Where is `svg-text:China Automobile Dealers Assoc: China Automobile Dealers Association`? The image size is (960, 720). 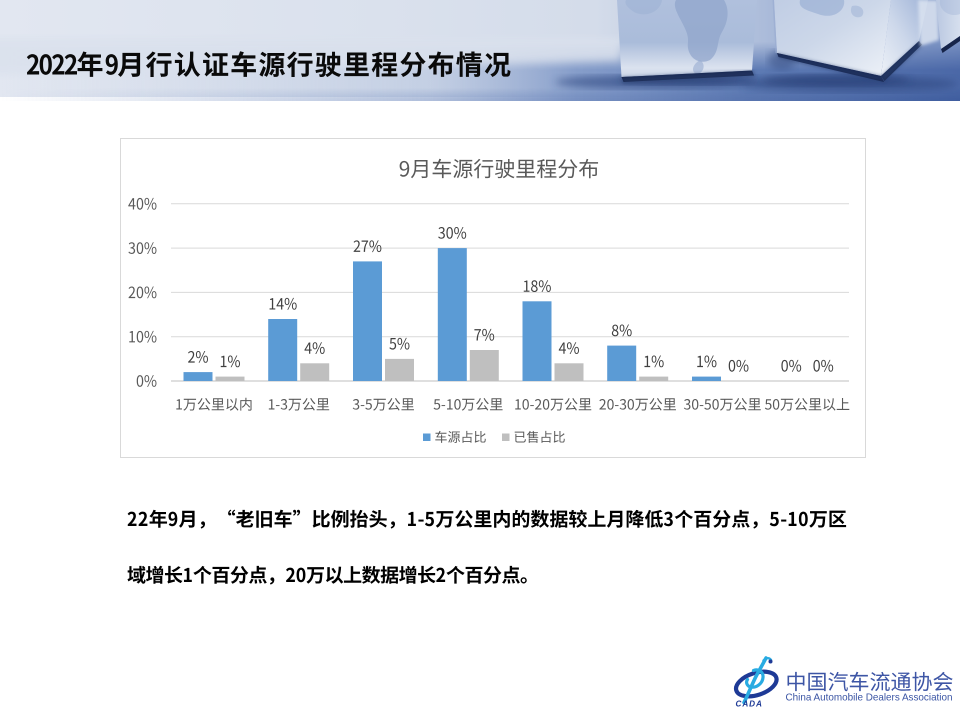 svg-text:China Automobile Dealers Assoc: China Automobile Dealers Association is located at coordinates (869, 698).